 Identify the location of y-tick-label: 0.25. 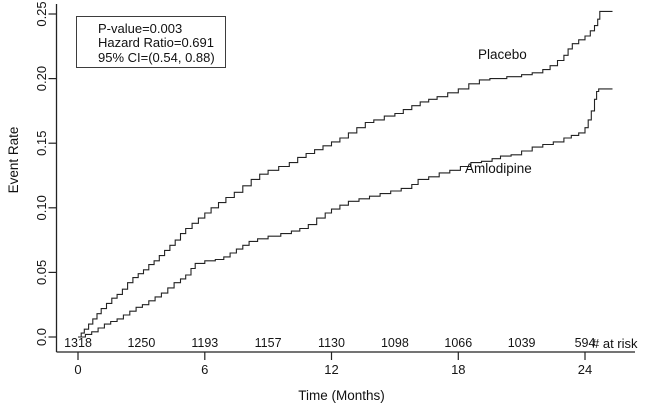
(41, 13).